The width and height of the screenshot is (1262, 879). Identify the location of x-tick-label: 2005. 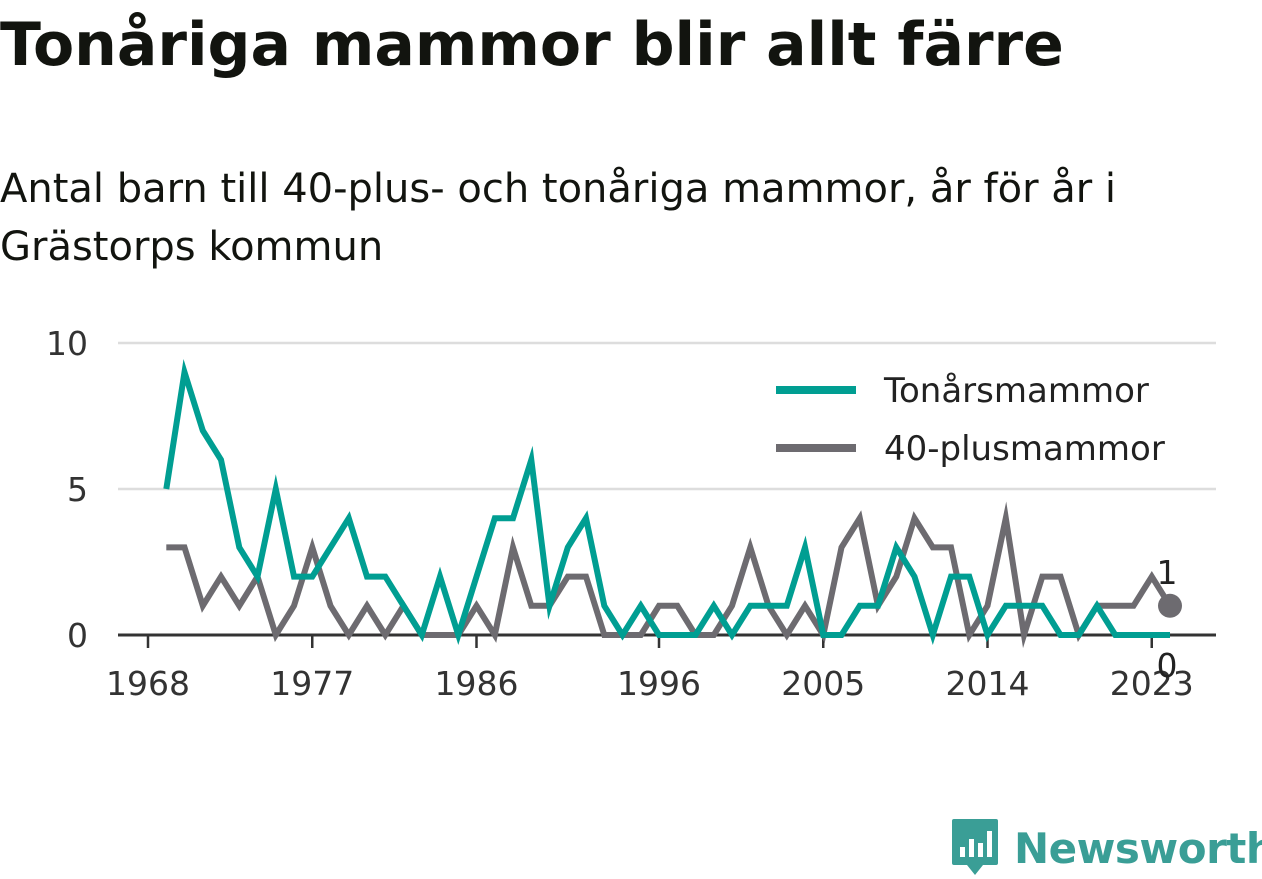
(823, 683).